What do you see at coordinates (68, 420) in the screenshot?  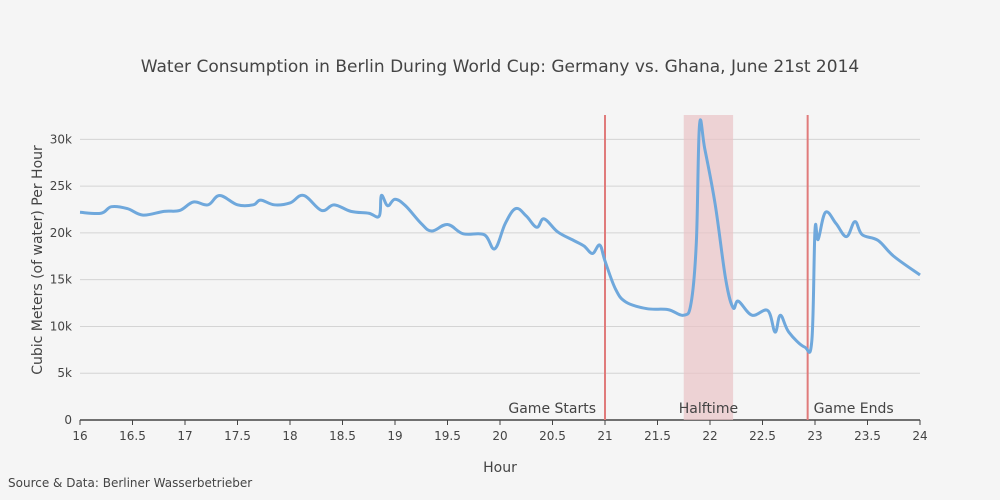 I see `y-tick-label: 0` at bounding box center [68, 420].